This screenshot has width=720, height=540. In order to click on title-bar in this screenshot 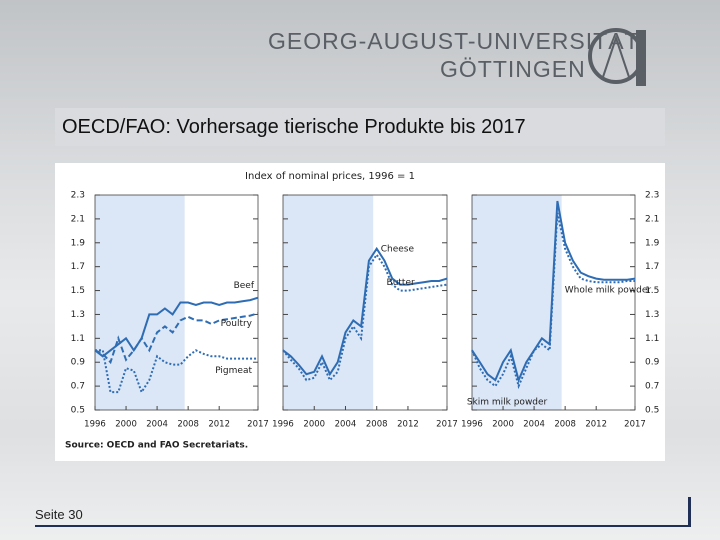, I will do `click(360, 127)`.